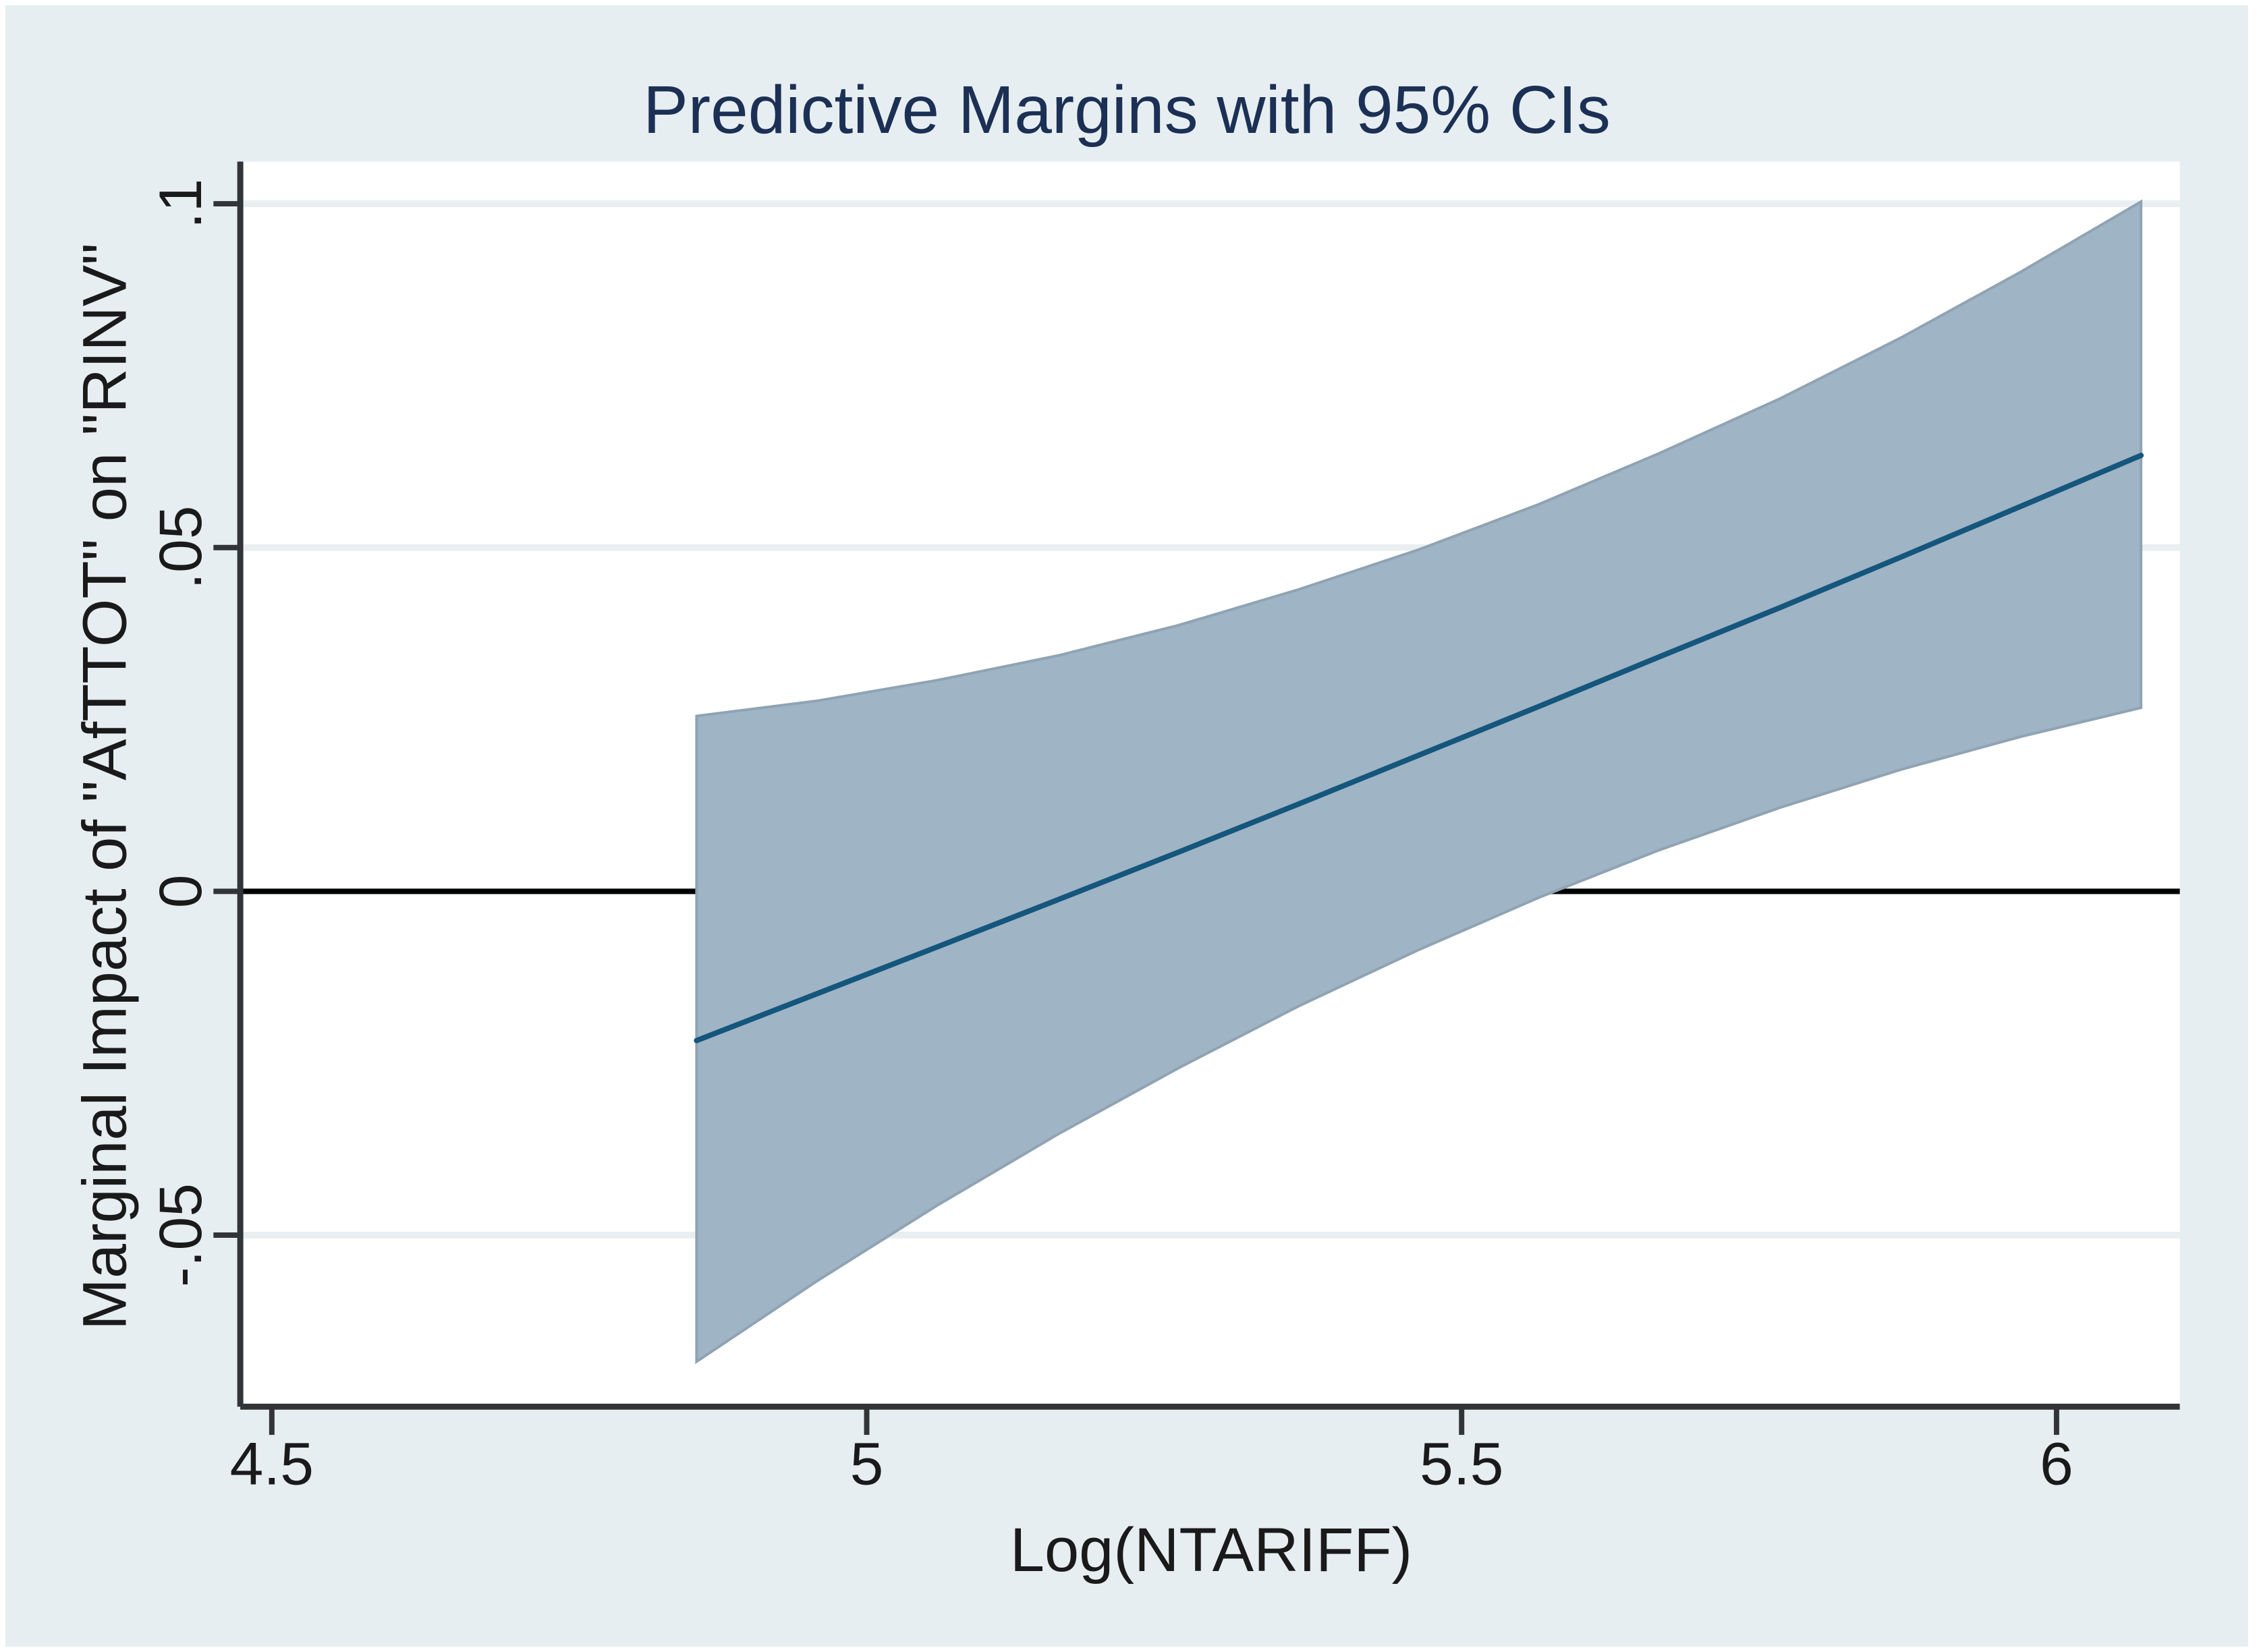 The width and height of the screenshot is (2255, 1652). What do you see at coordinates (180, 548) in the screenshot?
I see `y-tick-label: .05` at bounding box center [180, 548].